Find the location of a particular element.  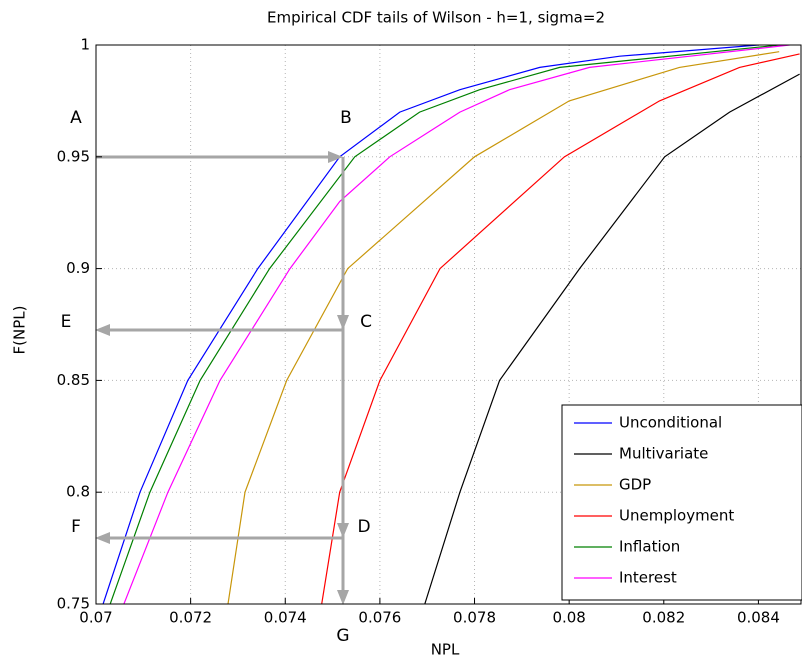

y-axis-label: F(NPL) is located at coordinates (20, 330).